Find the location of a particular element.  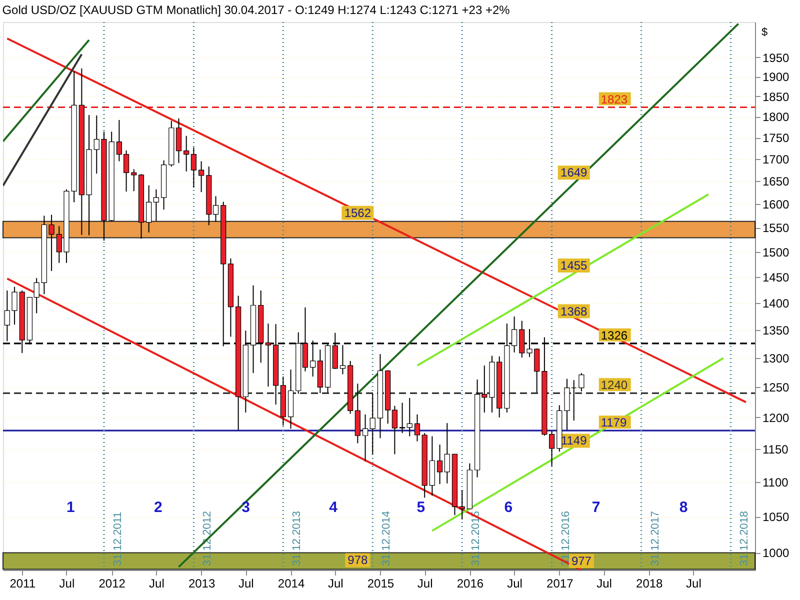

ref-line-label: 31.12.2016 is located at coordinates (566, 538).